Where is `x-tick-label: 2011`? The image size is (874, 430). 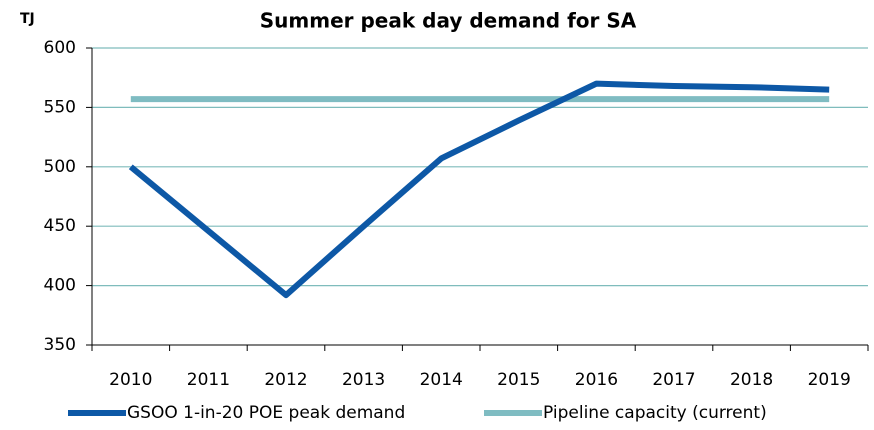
x-tick-label: 2011 is located at coordinates (208, 380).